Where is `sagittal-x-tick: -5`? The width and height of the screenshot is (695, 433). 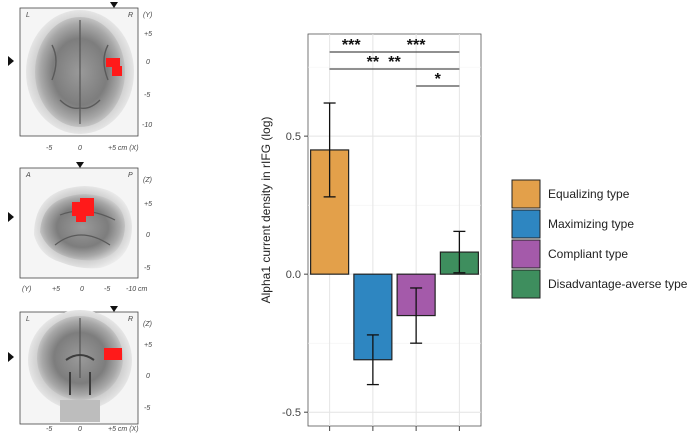 sagittal-x-tick: -5 is located at coordinates (107, 289).